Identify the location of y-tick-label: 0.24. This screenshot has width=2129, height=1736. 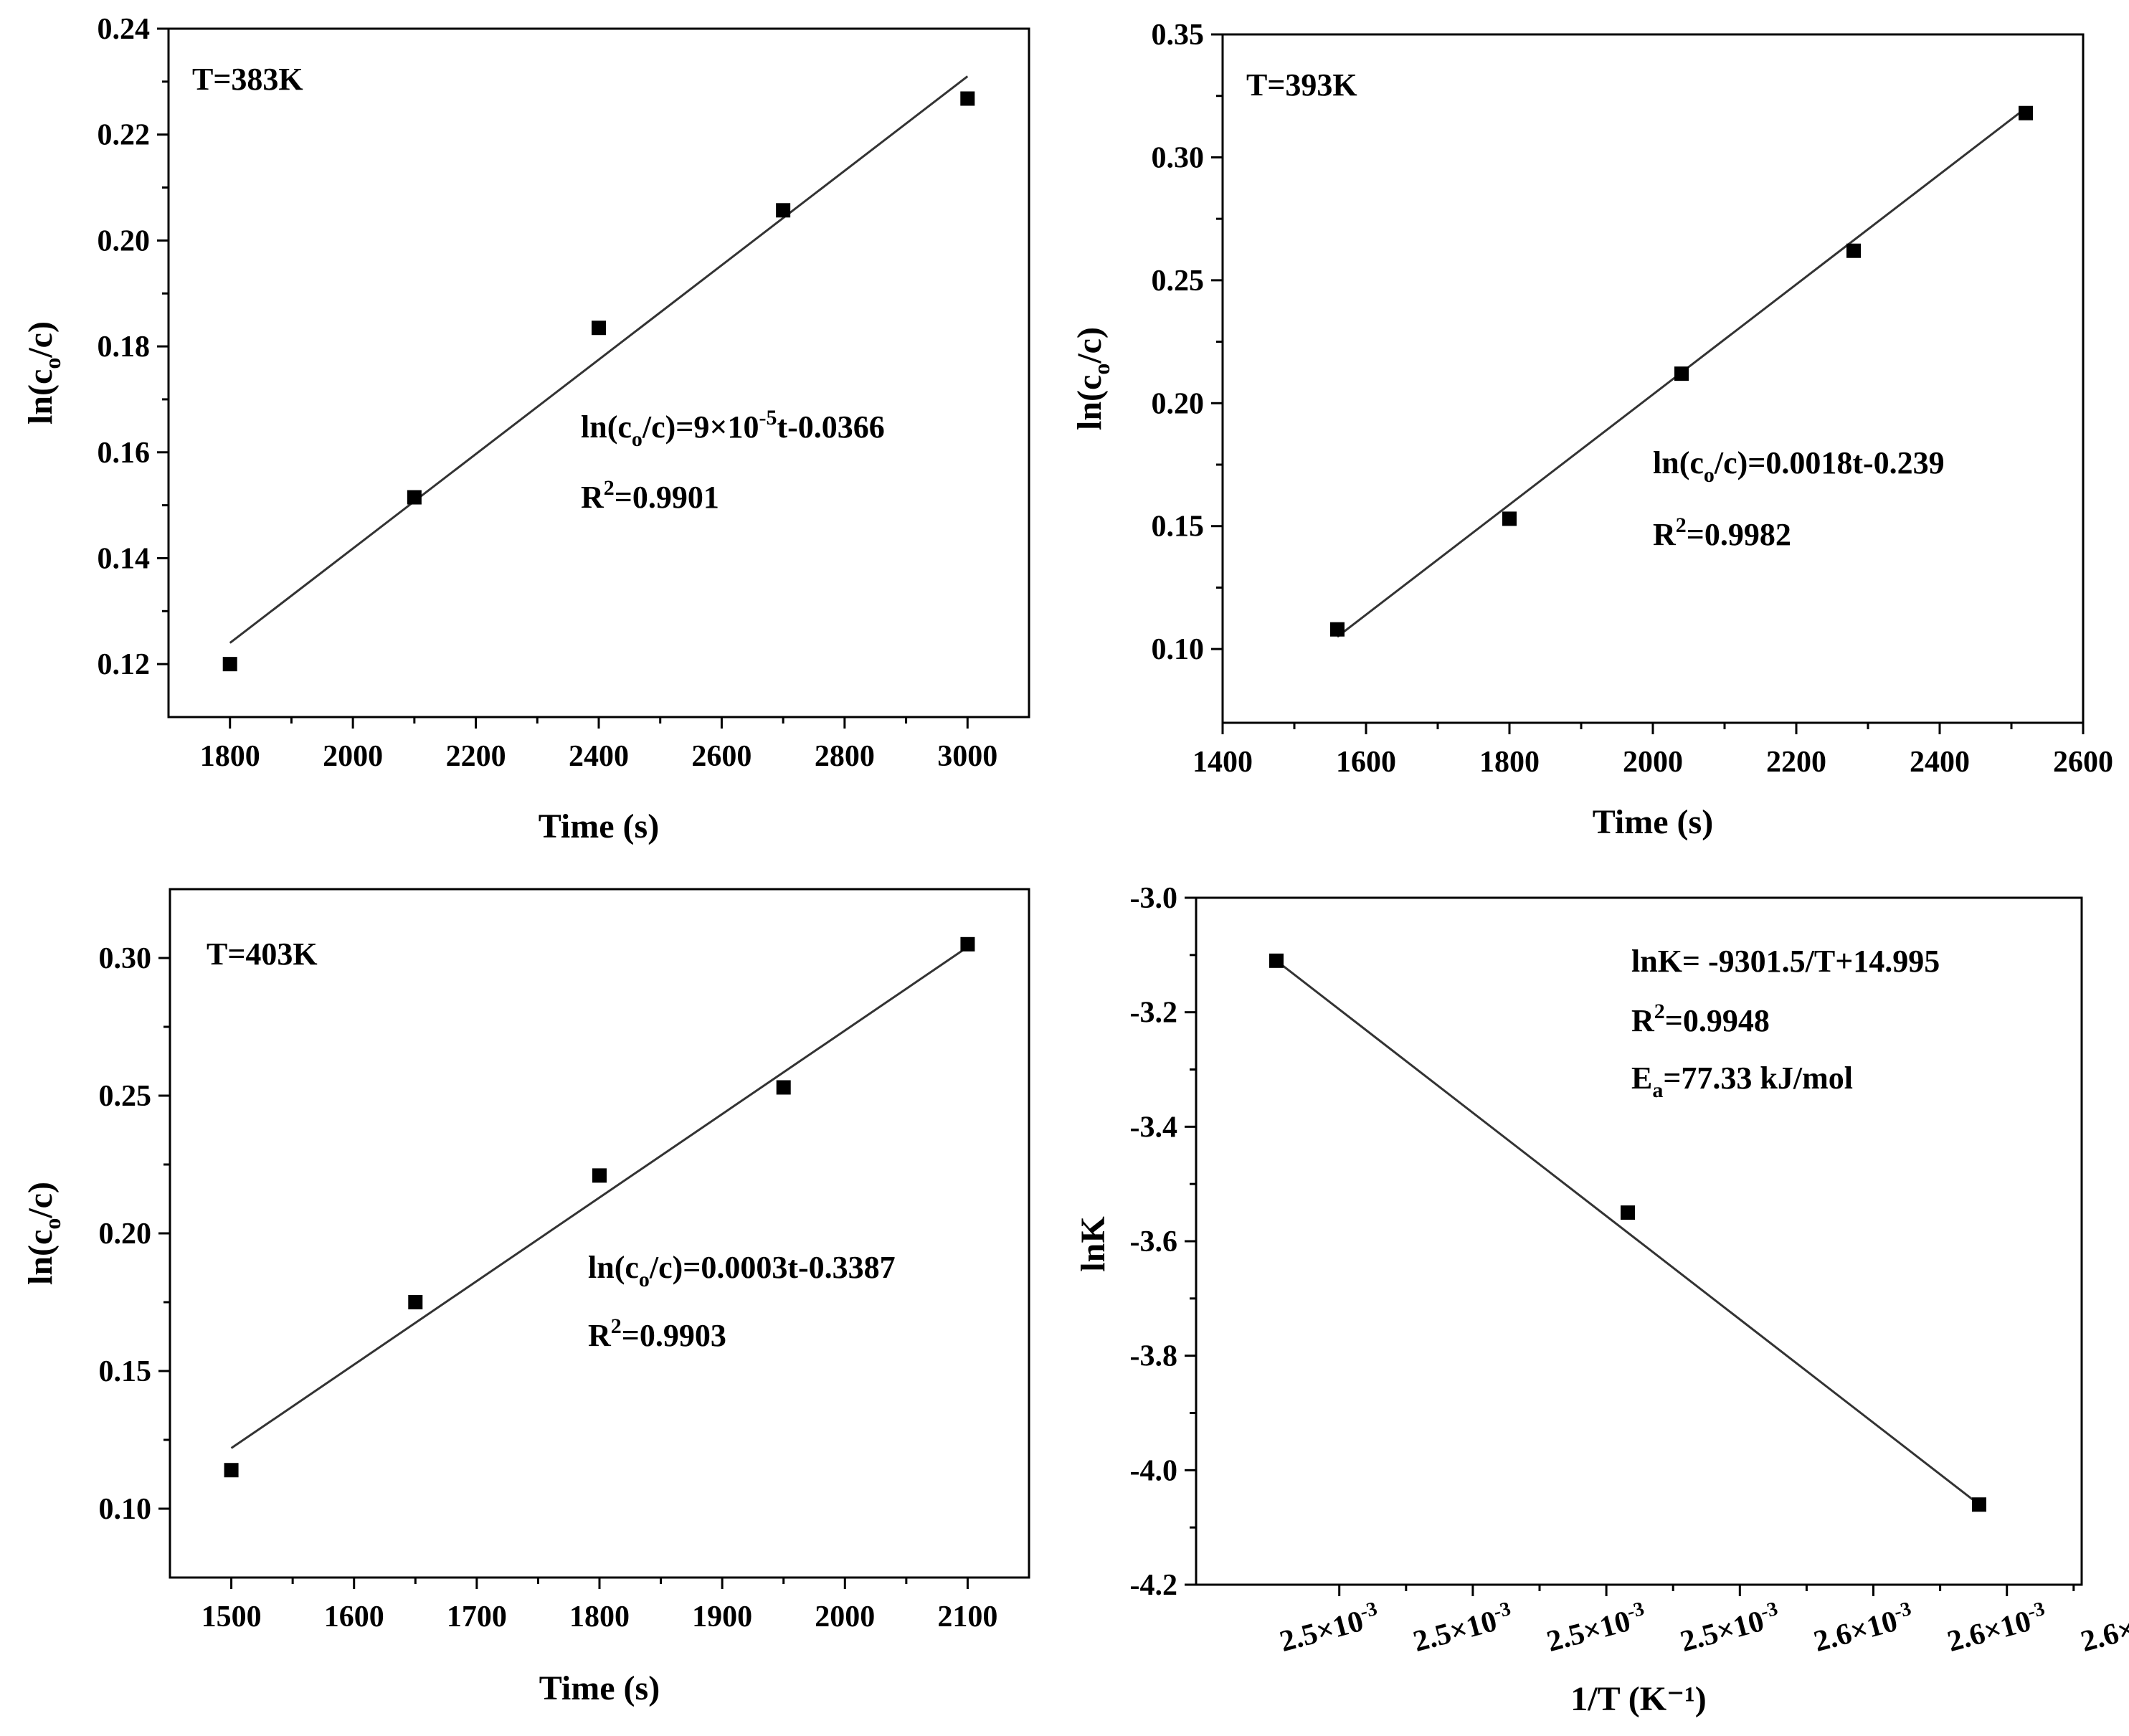
(124, 29).